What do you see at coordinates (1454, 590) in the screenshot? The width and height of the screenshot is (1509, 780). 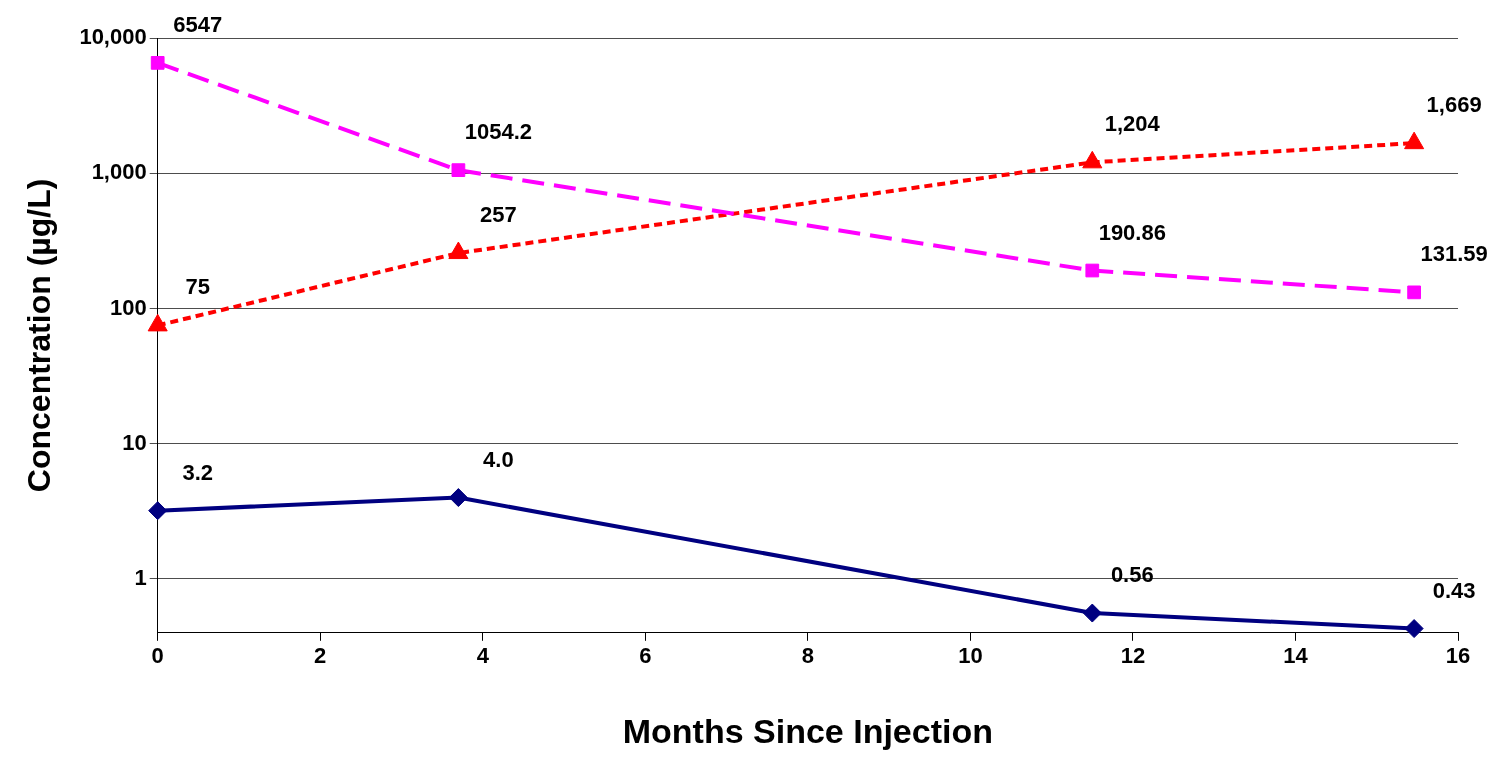 I see `data-label: 0.43` at bounding box center [1454, 590].